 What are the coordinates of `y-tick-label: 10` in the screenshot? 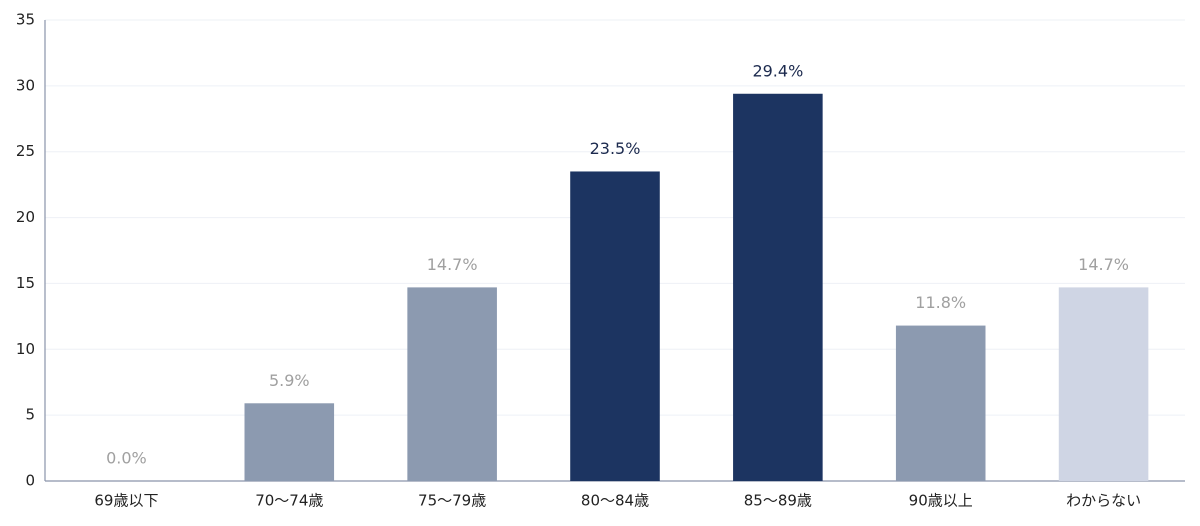 It's located at (25, 349).